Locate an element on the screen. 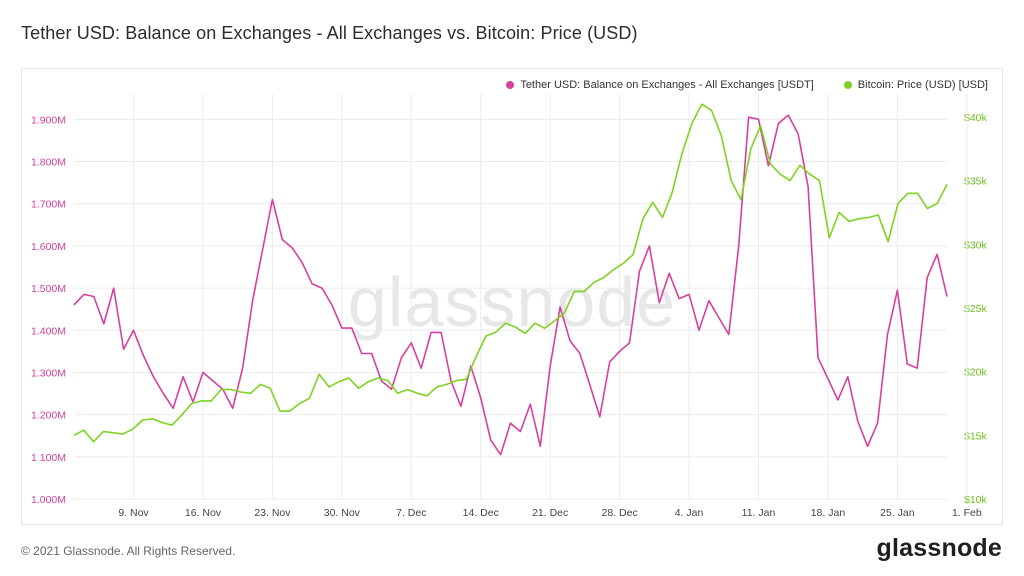 This screenshot has width=1024, height=576. y-left-tick-label: 1 100M is located at coordinates (48, 458).